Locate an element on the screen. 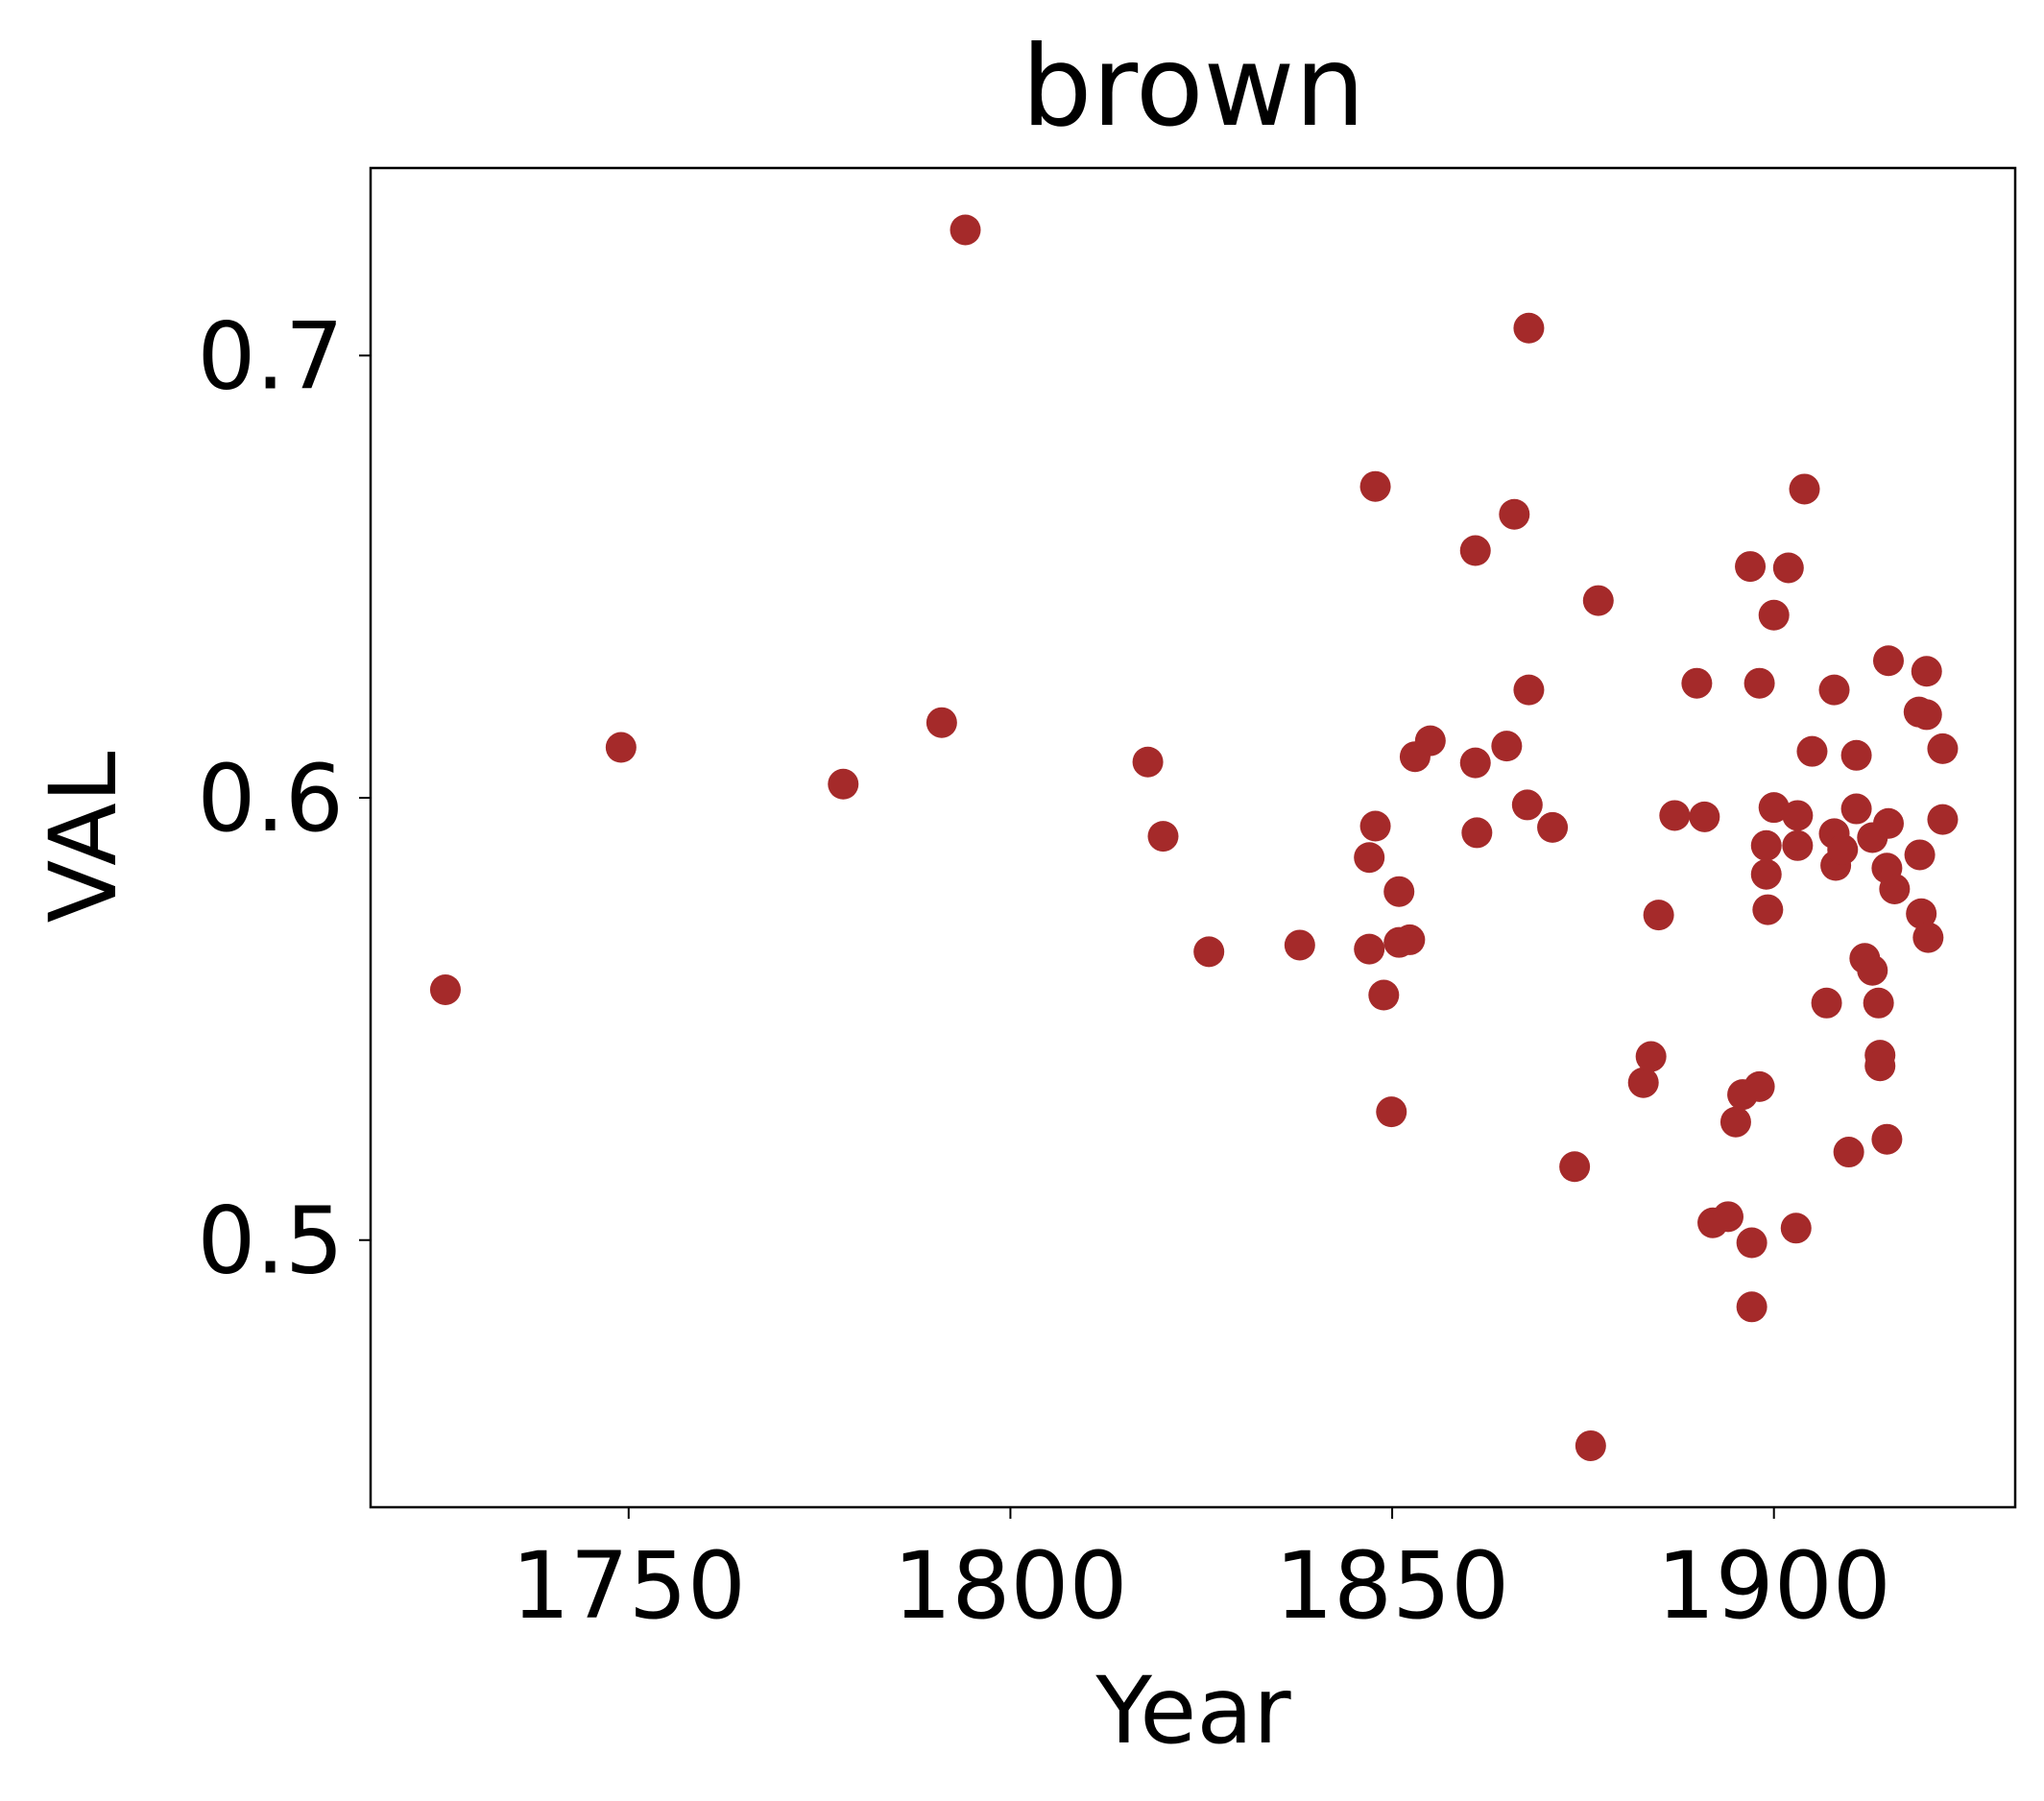 The width and height of the screenshot is (2044, 1801). x-tick-label: 1900 is located at coordinates (1774, 1586).